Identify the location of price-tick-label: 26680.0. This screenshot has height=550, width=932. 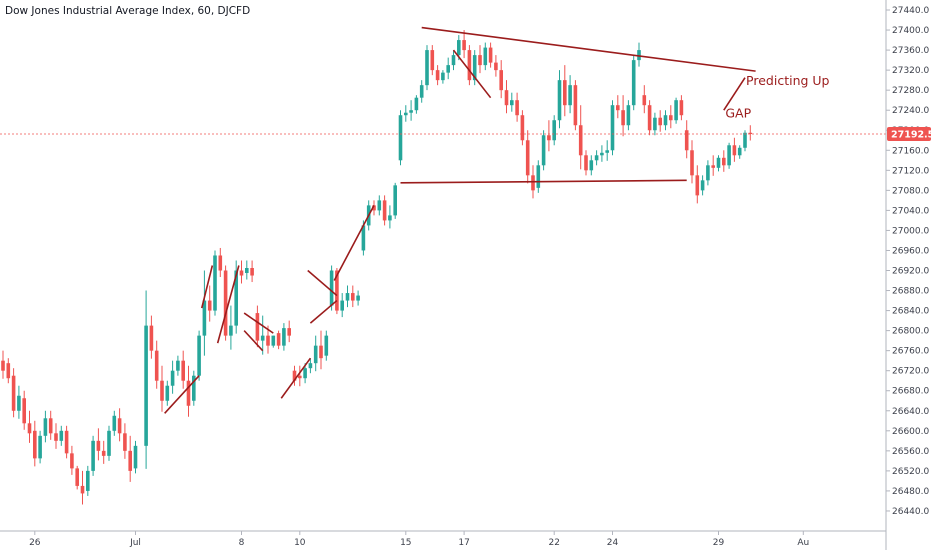
(910, 392).